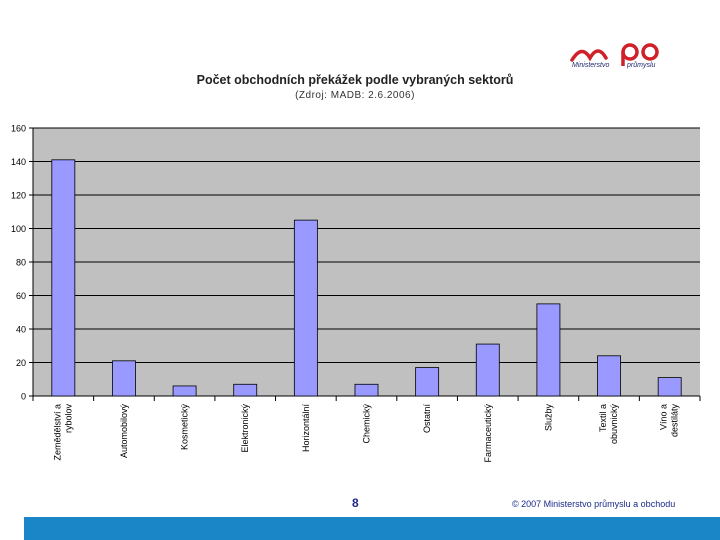  What do you see at coordinates (23, 397) in the screenshot?
I see `y-tick-label: 0` at bounding box center [23, 397].